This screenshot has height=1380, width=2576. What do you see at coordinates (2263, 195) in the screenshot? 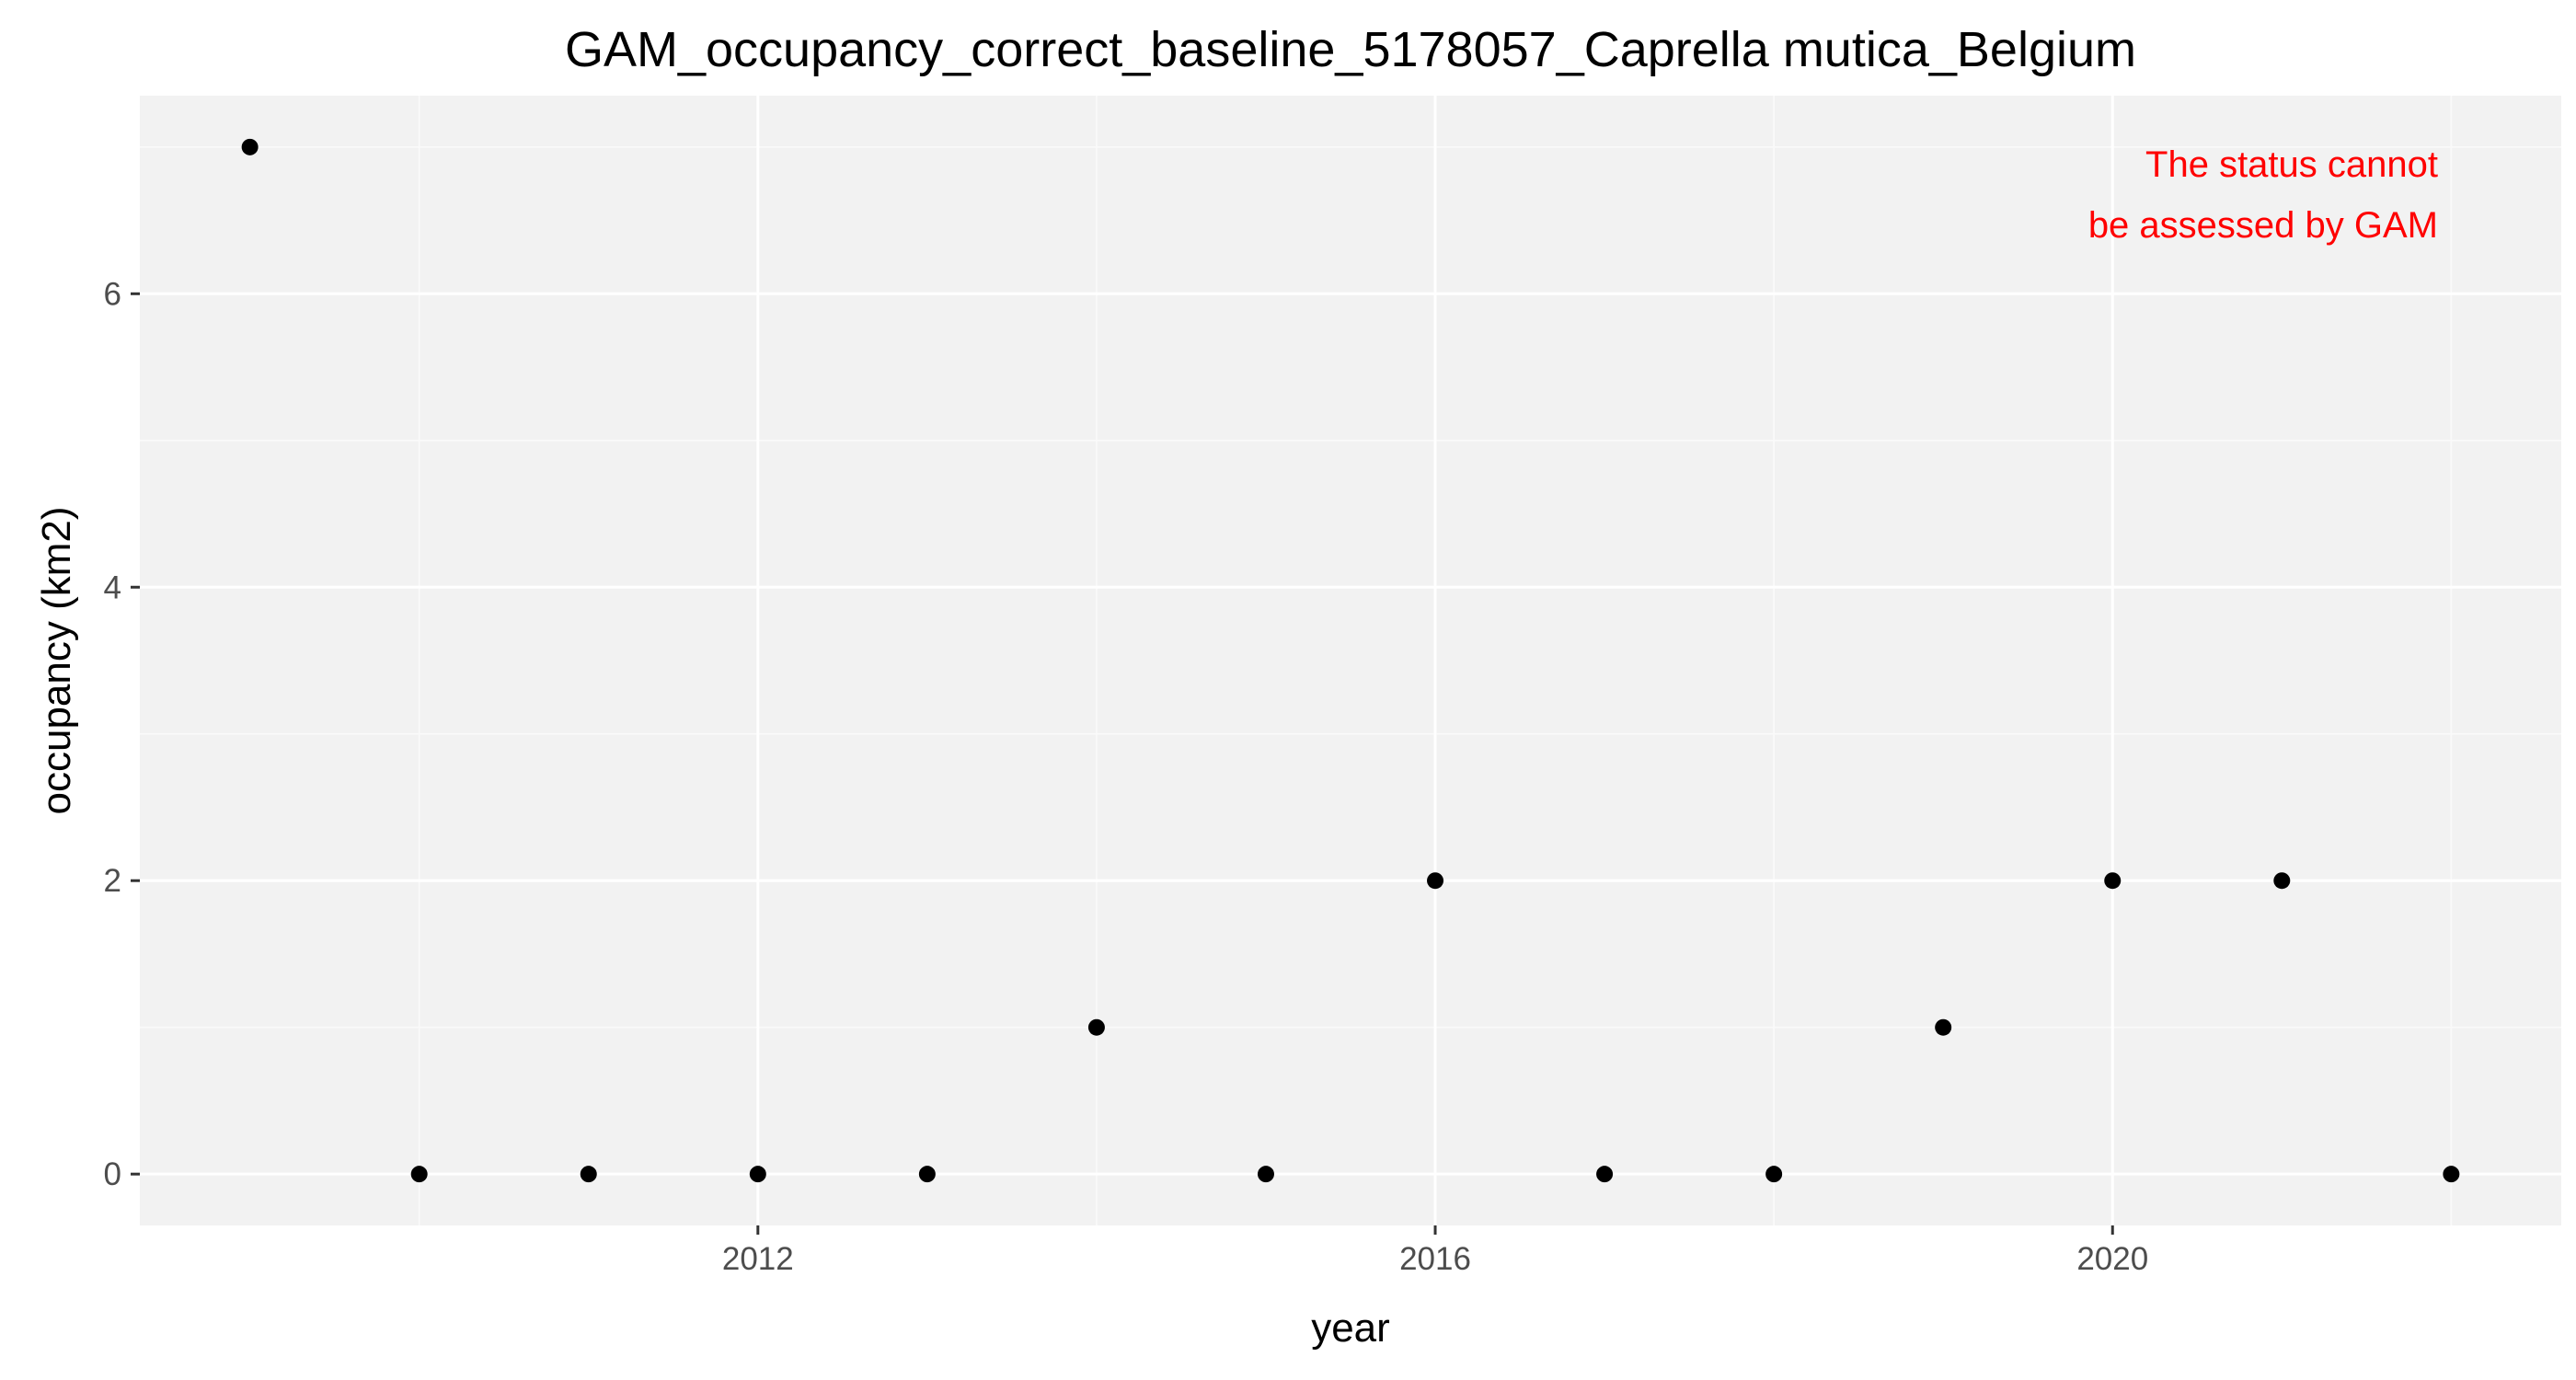
I see `status-annotation: The status cannot be assessed by GAM` at bounding box center [2263, 195].